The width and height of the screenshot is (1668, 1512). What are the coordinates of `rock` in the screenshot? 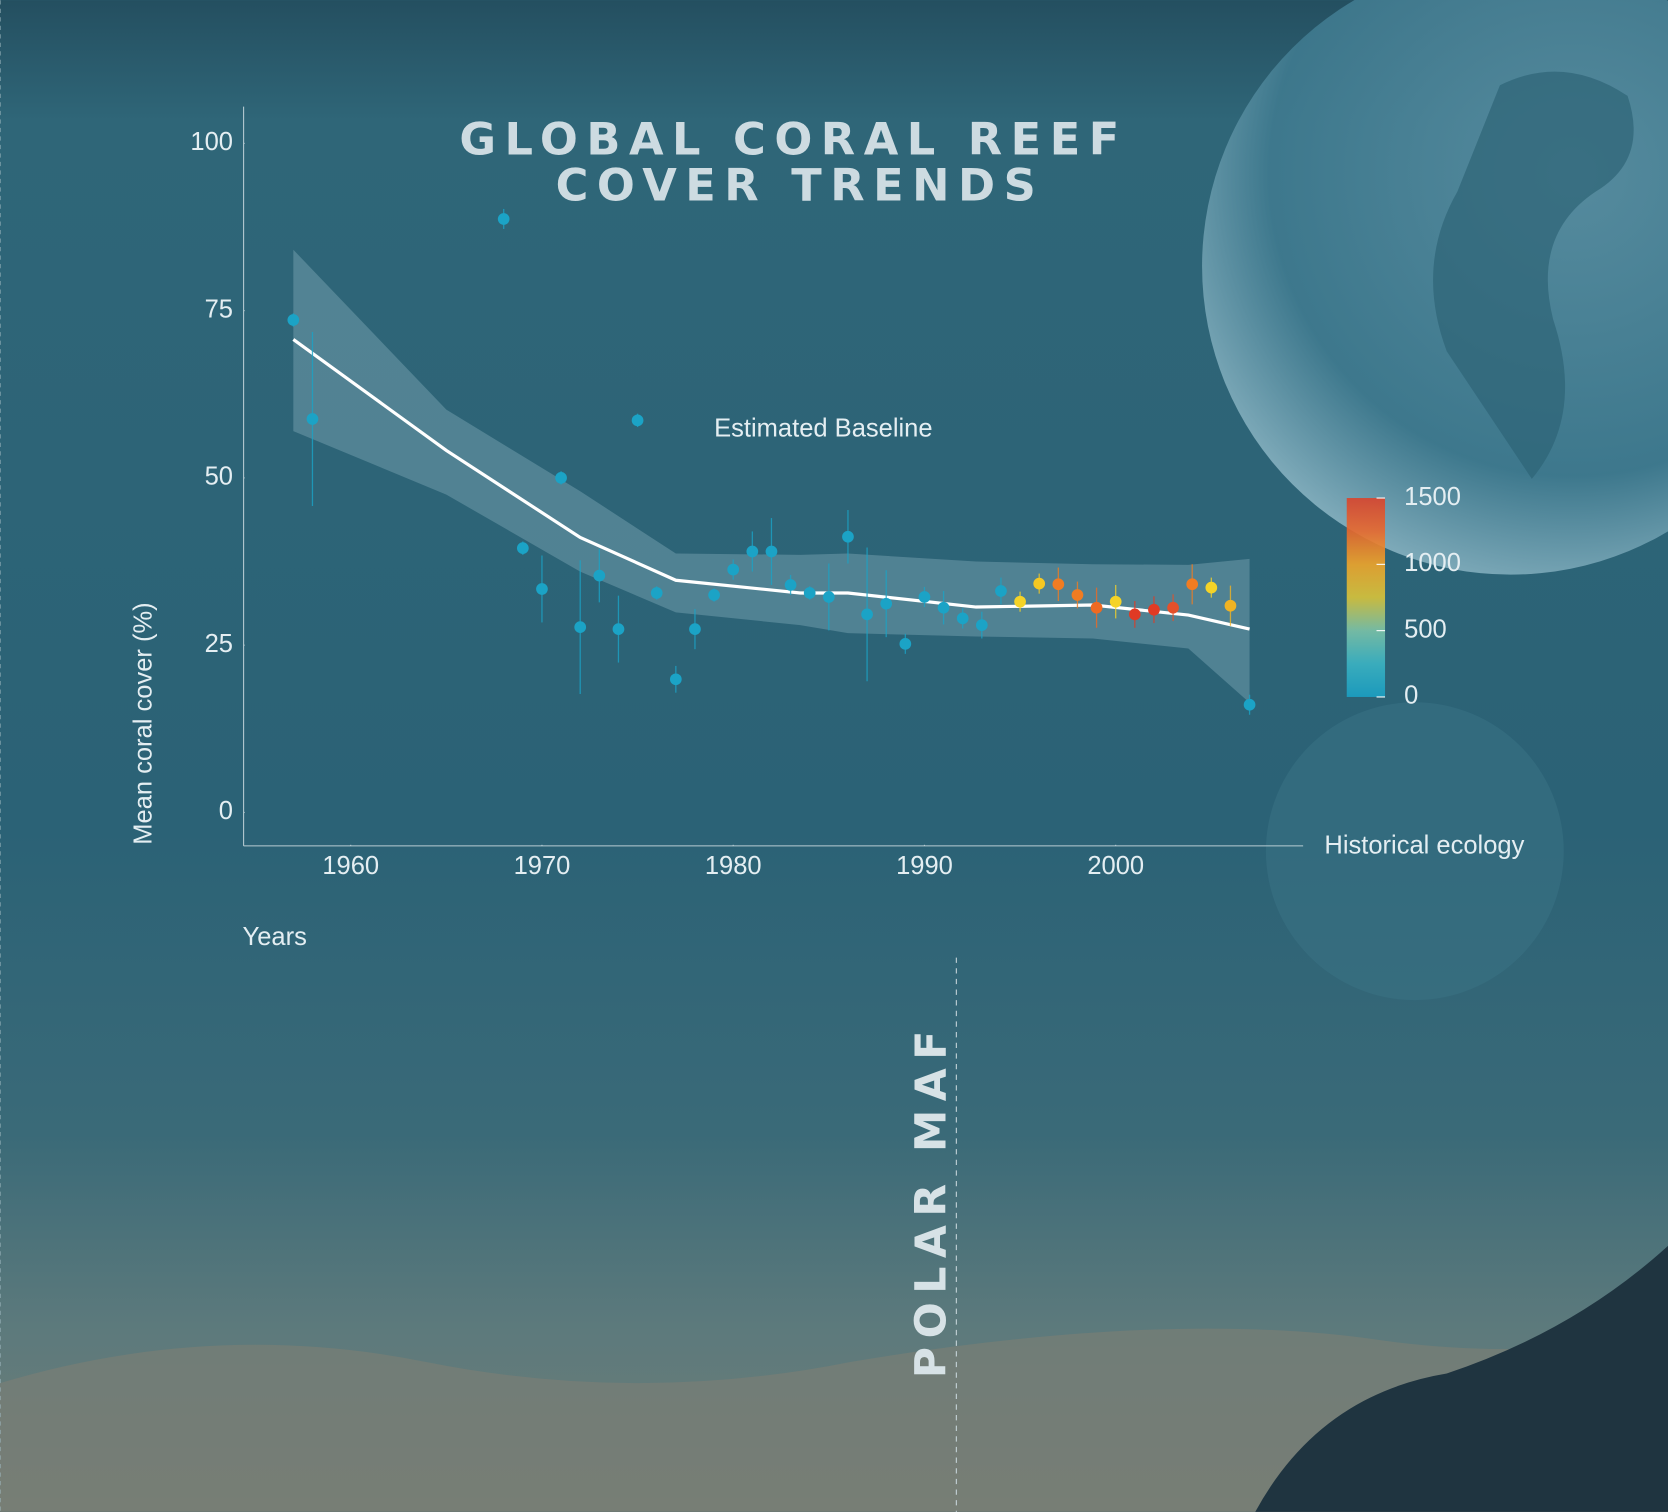 It's located at (1461, 1378).